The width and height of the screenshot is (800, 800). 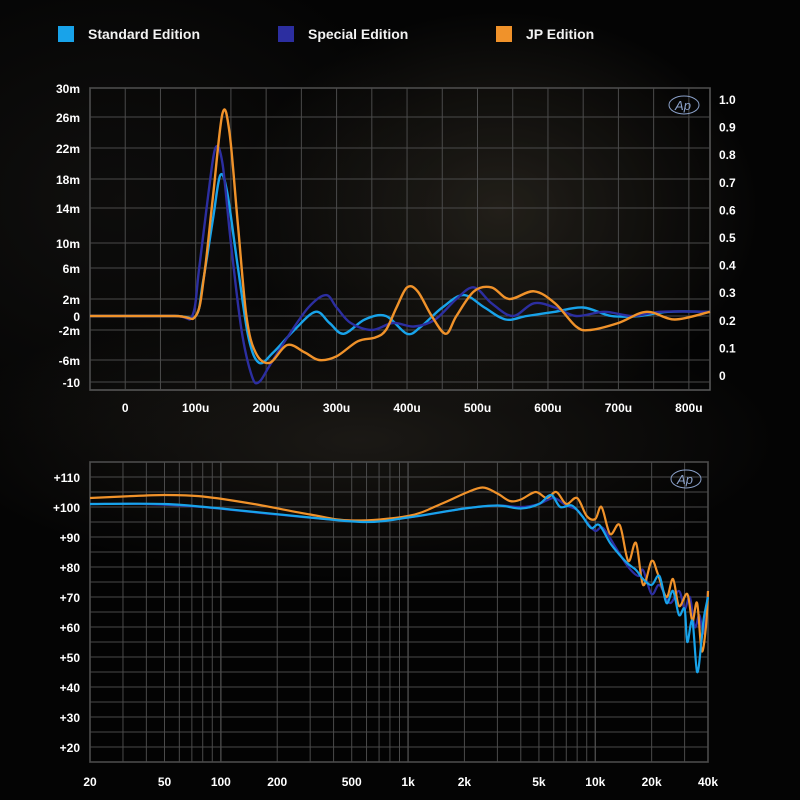 I want to click on frequency-x-tick-label: 200, so click(x=277, y=782).